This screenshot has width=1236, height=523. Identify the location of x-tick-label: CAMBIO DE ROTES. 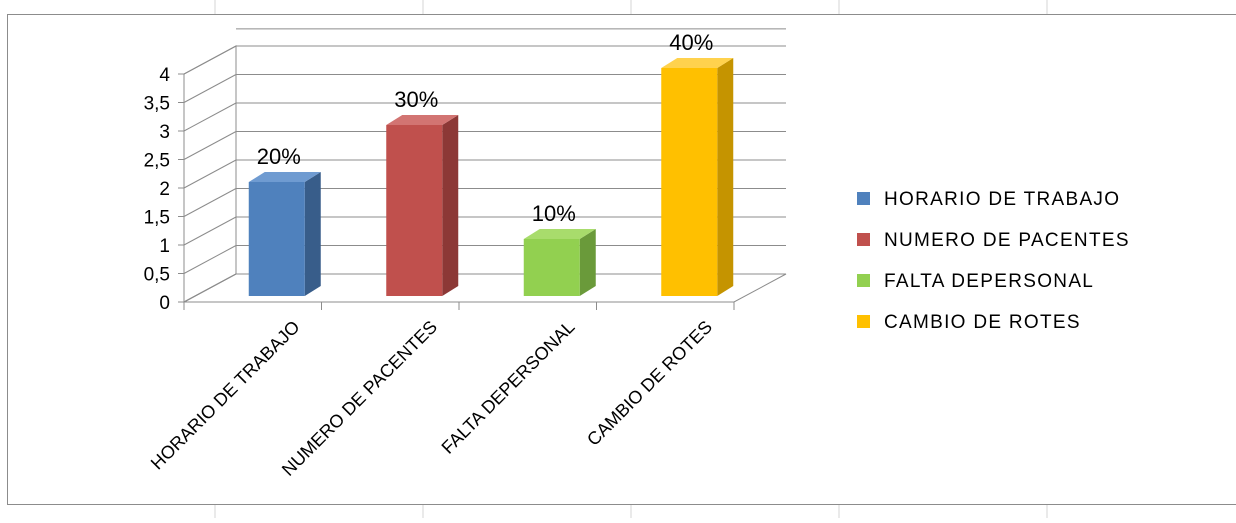
(649, 383).